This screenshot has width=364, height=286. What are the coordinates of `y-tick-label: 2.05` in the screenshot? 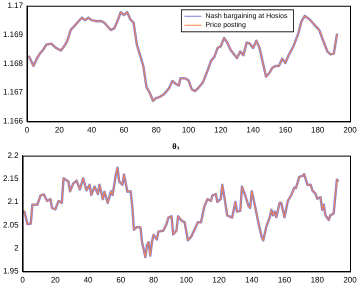 It's located at (11, 225).